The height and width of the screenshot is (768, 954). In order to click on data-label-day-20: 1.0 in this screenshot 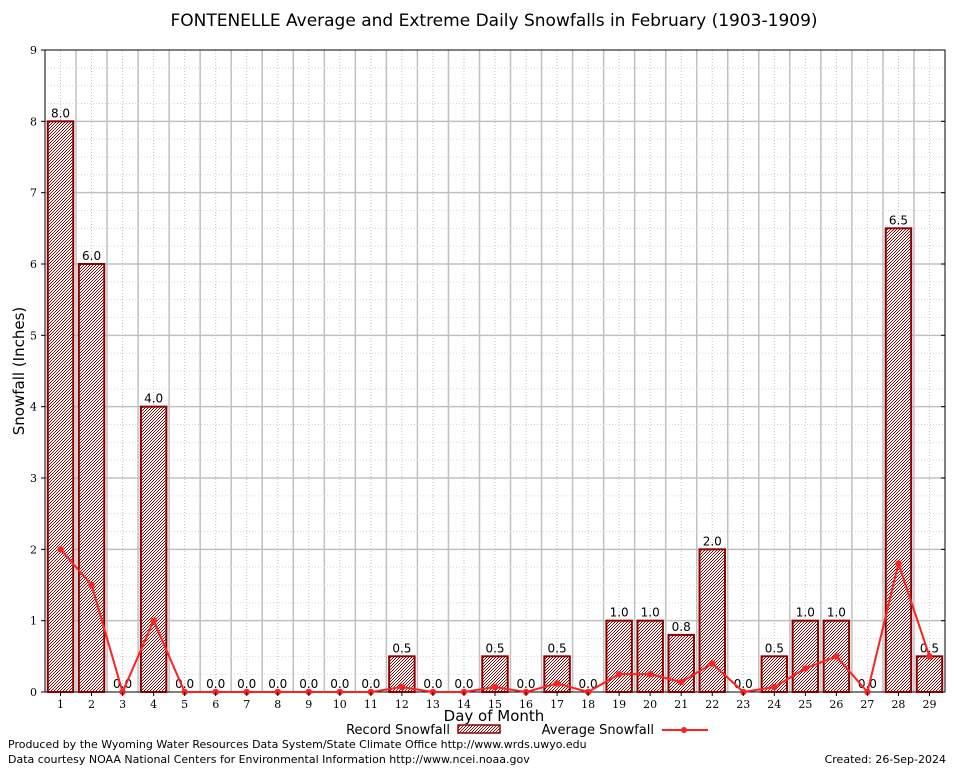, I will do `click(650, 613)`.